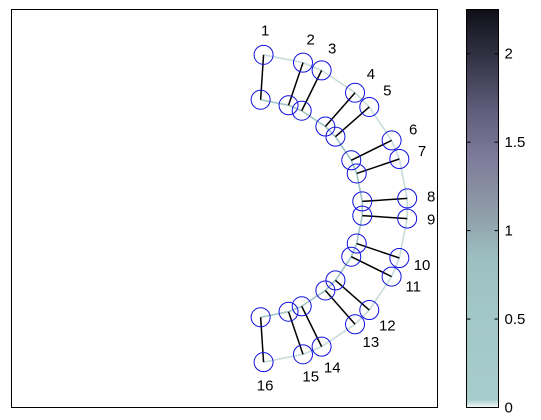 This screenshot has height=420, width=541. Describe the element at coordinates (387, 91) in the screenshot. I see `node-label: 5` at that location.